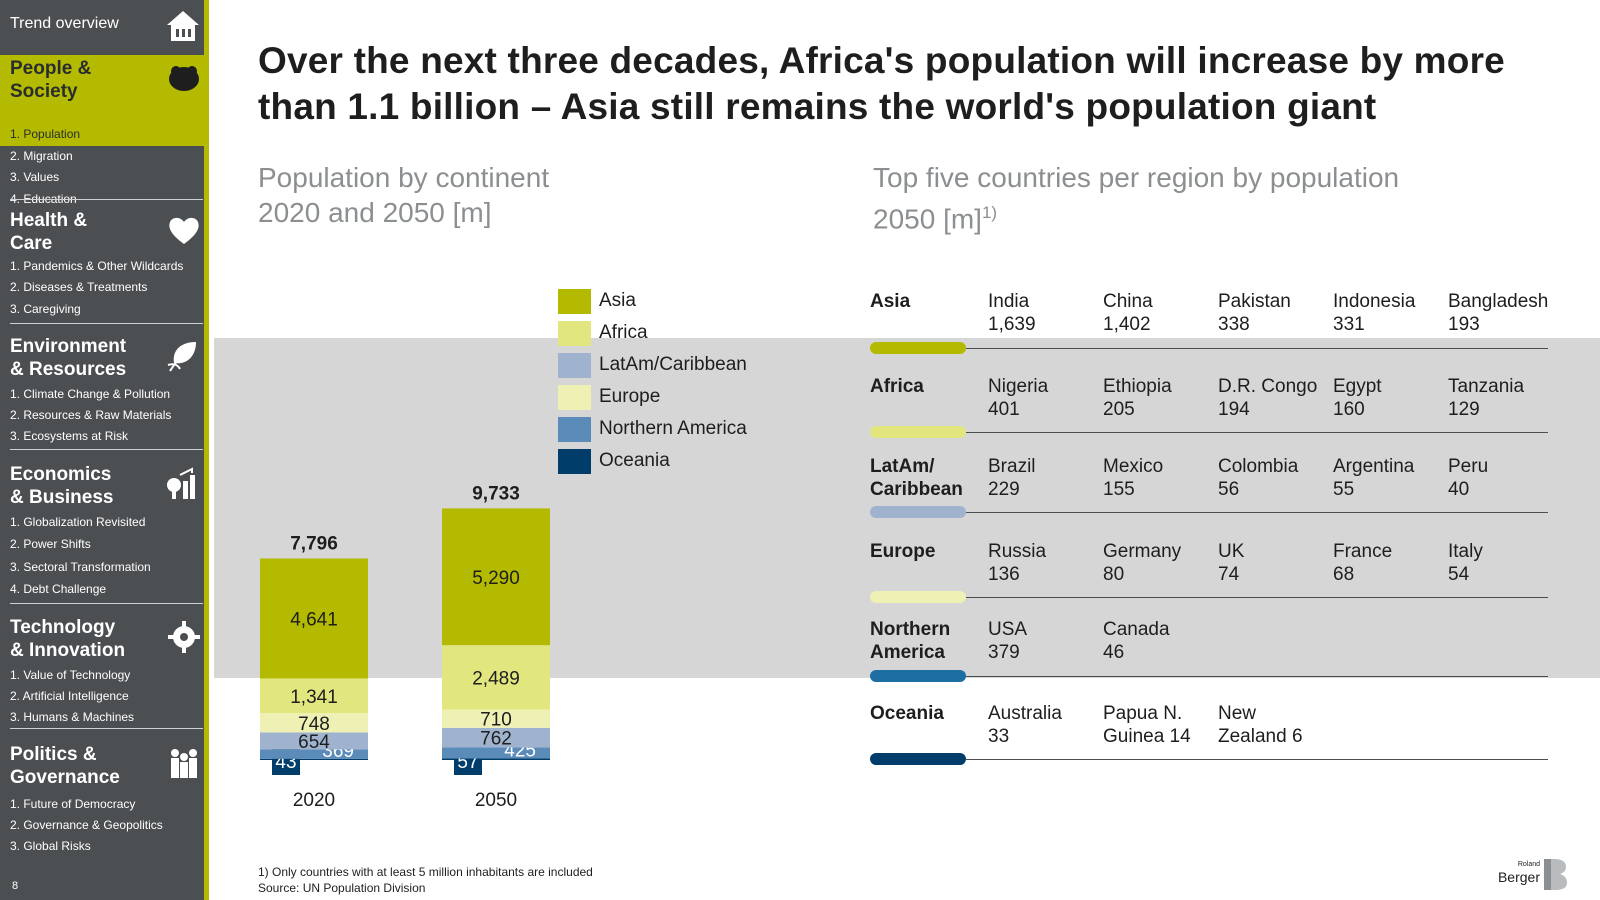 The width and height of the screenshot is (1600, 900). What do you see at coordinates (1518, 877) in the screenshot?
I see `brand-logo-big: Berger` at bounding box center [1518, 877].